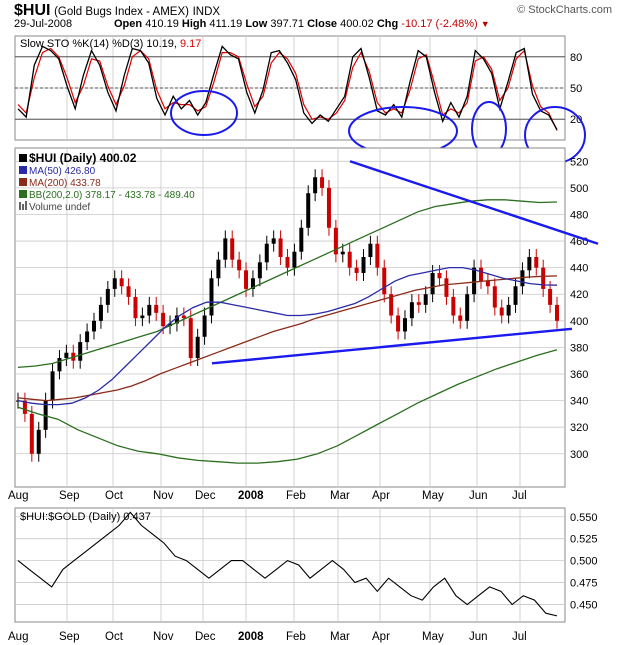 The width and height of the screenshot is (620, 645). What do you see at coordinates (69, 496) in the screenshot?
I see `price-month-label: Sep` at bounding box center [69, 496].